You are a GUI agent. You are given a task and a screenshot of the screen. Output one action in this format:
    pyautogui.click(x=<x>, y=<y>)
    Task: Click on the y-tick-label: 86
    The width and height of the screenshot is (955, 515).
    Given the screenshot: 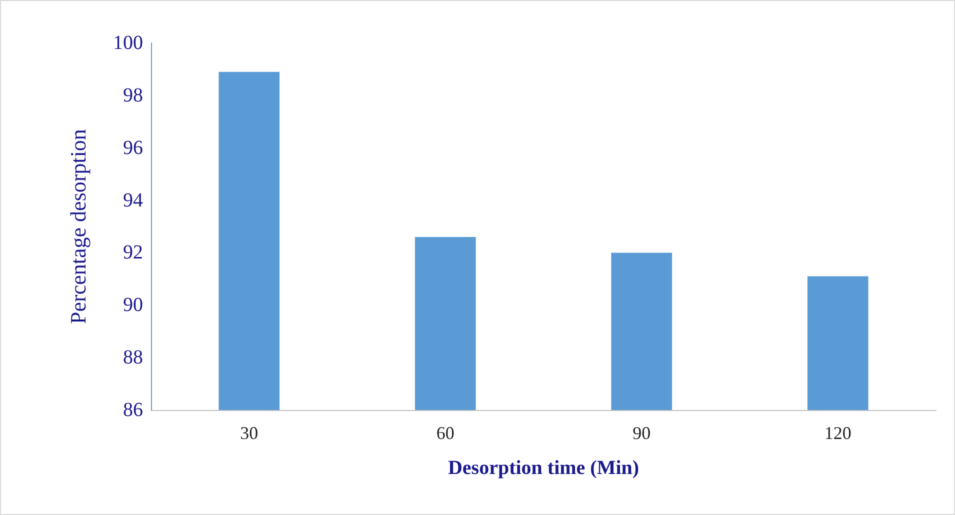 What is the action you would take?
    pyautogui.click(x=133, y=410)
    